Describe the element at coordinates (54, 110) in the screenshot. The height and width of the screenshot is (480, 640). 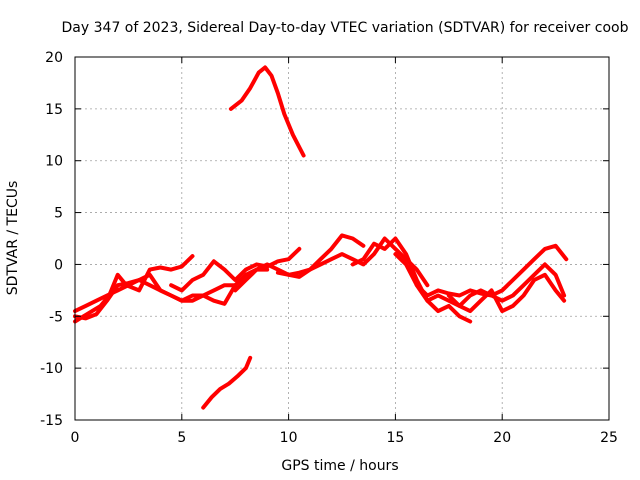
I see `y-tick-label: 15` at that location.